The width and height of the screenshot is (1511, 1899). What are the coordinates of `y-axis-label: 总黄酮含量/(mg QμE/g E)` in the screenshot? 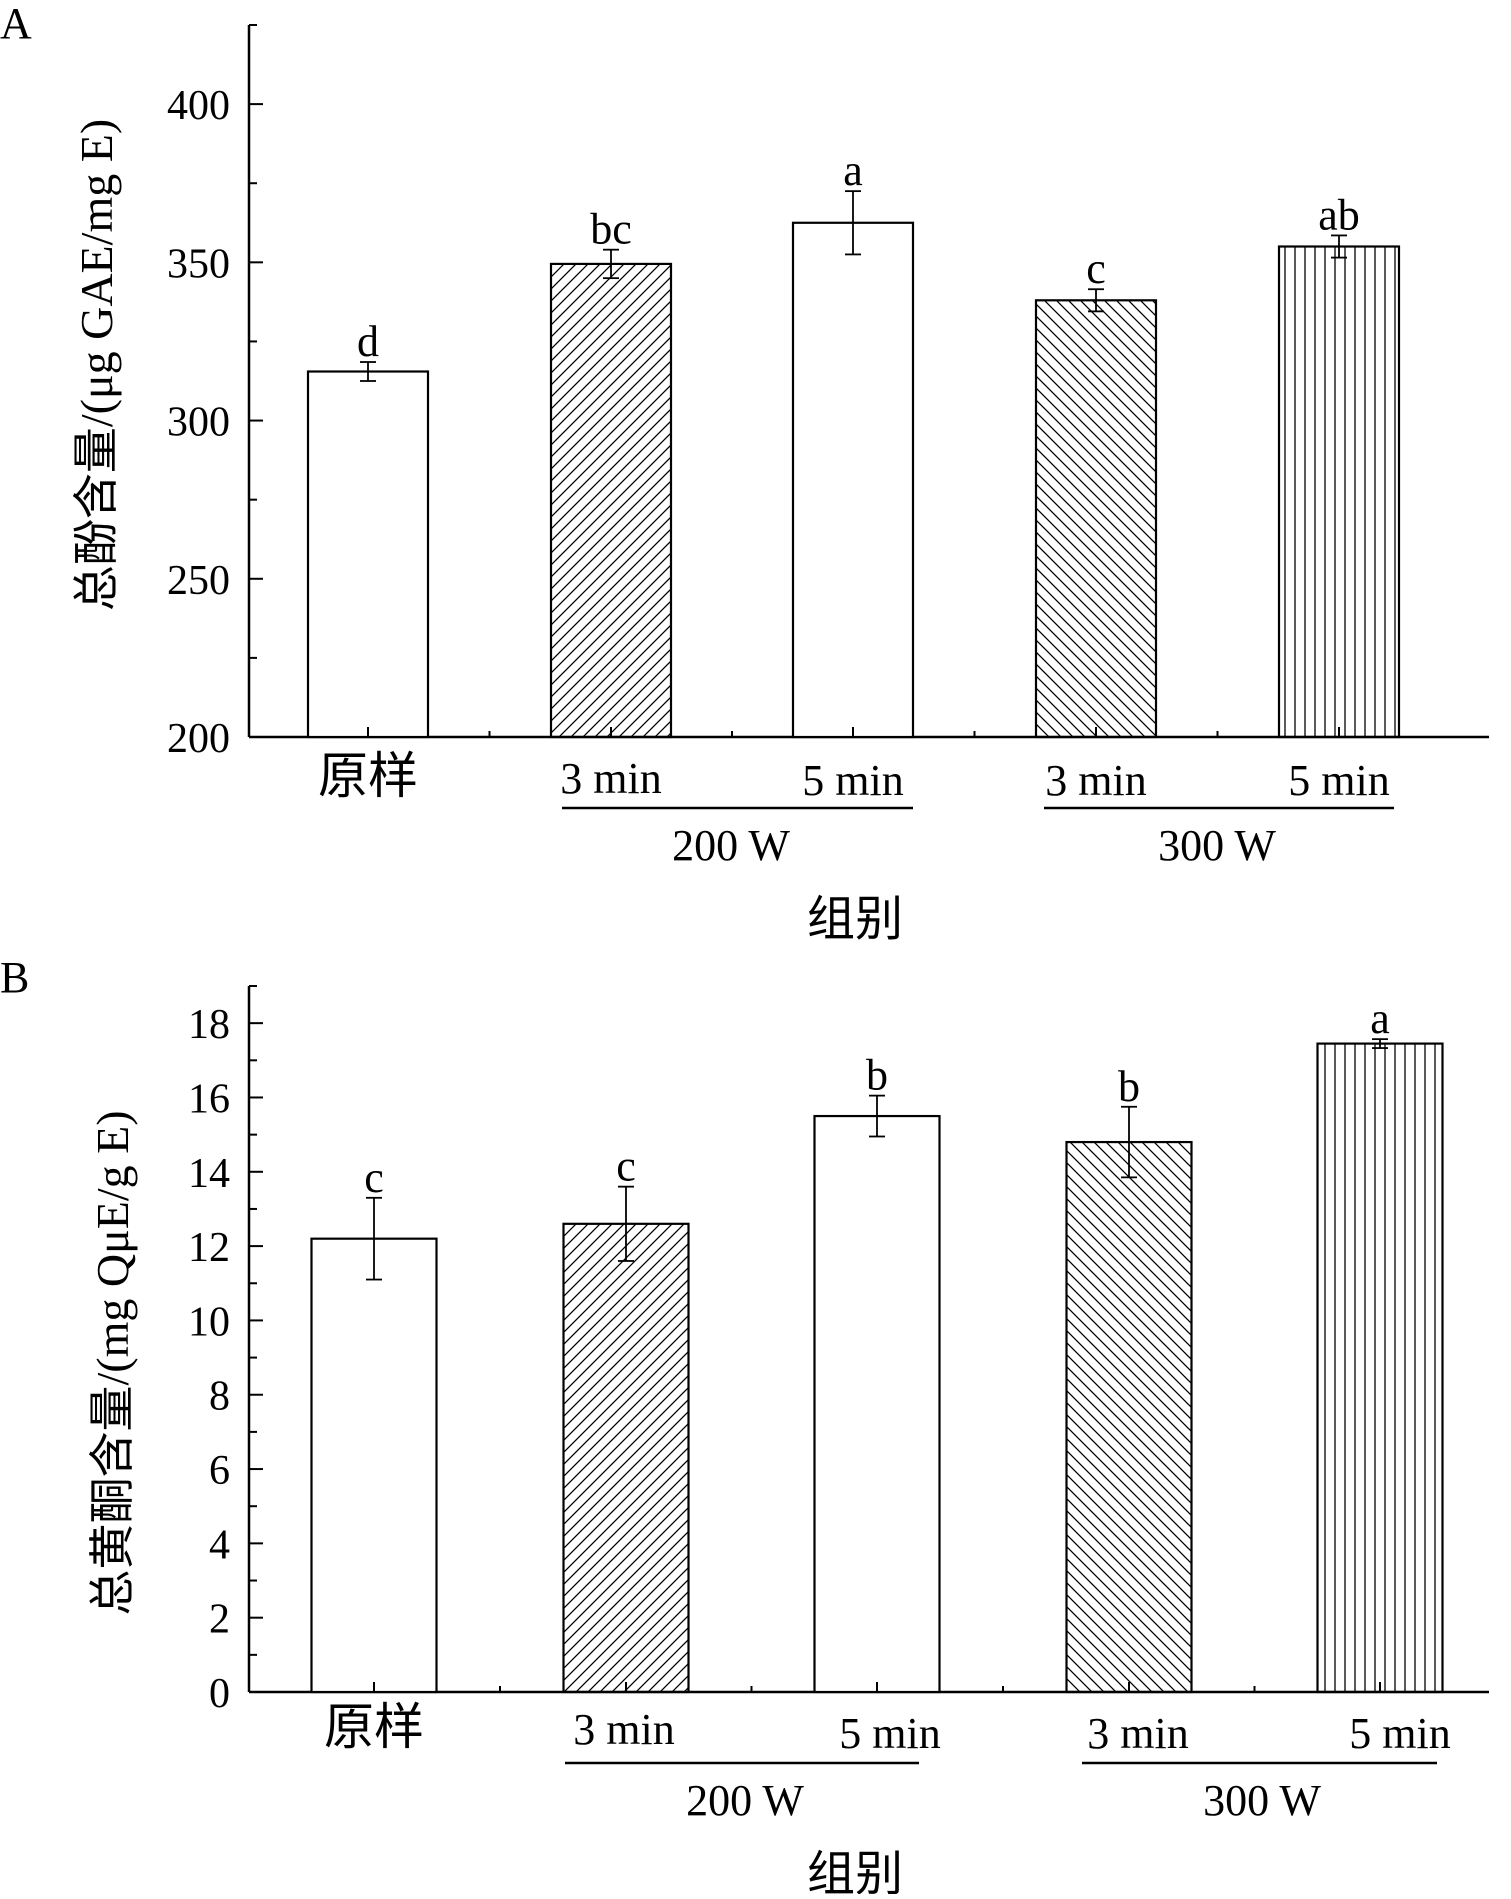 It's located at (112, 1362).